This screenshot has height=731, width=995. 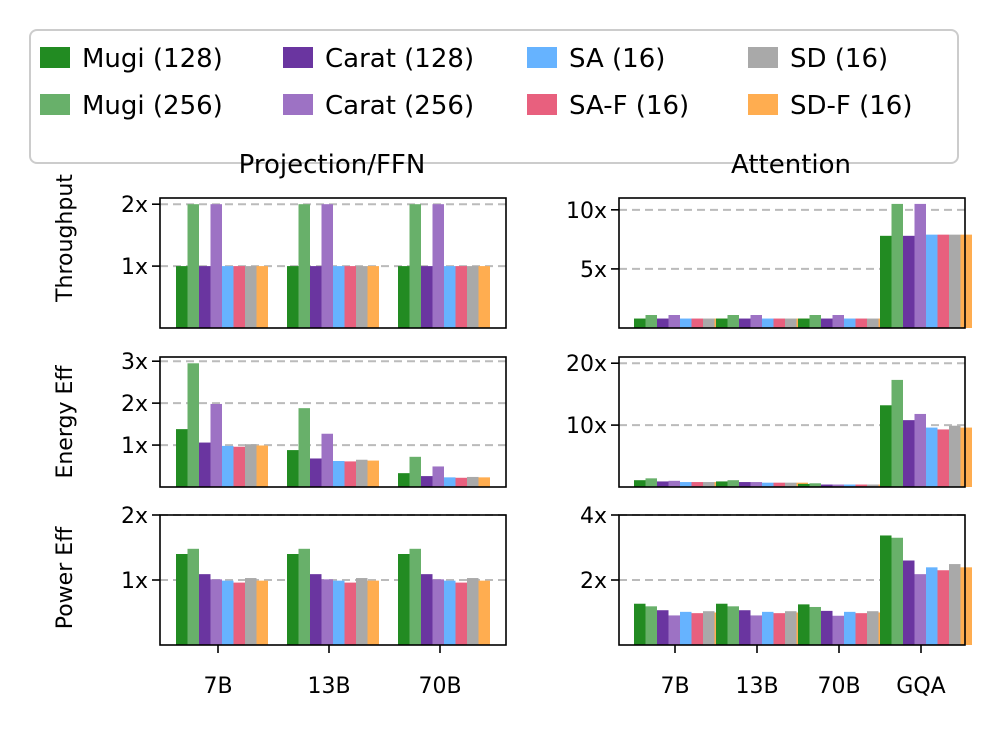 What do you see at coordinates (779, 629) in the screenshot?
I see `bar-sa-f-16-13b` at bounding box center [779, 629].